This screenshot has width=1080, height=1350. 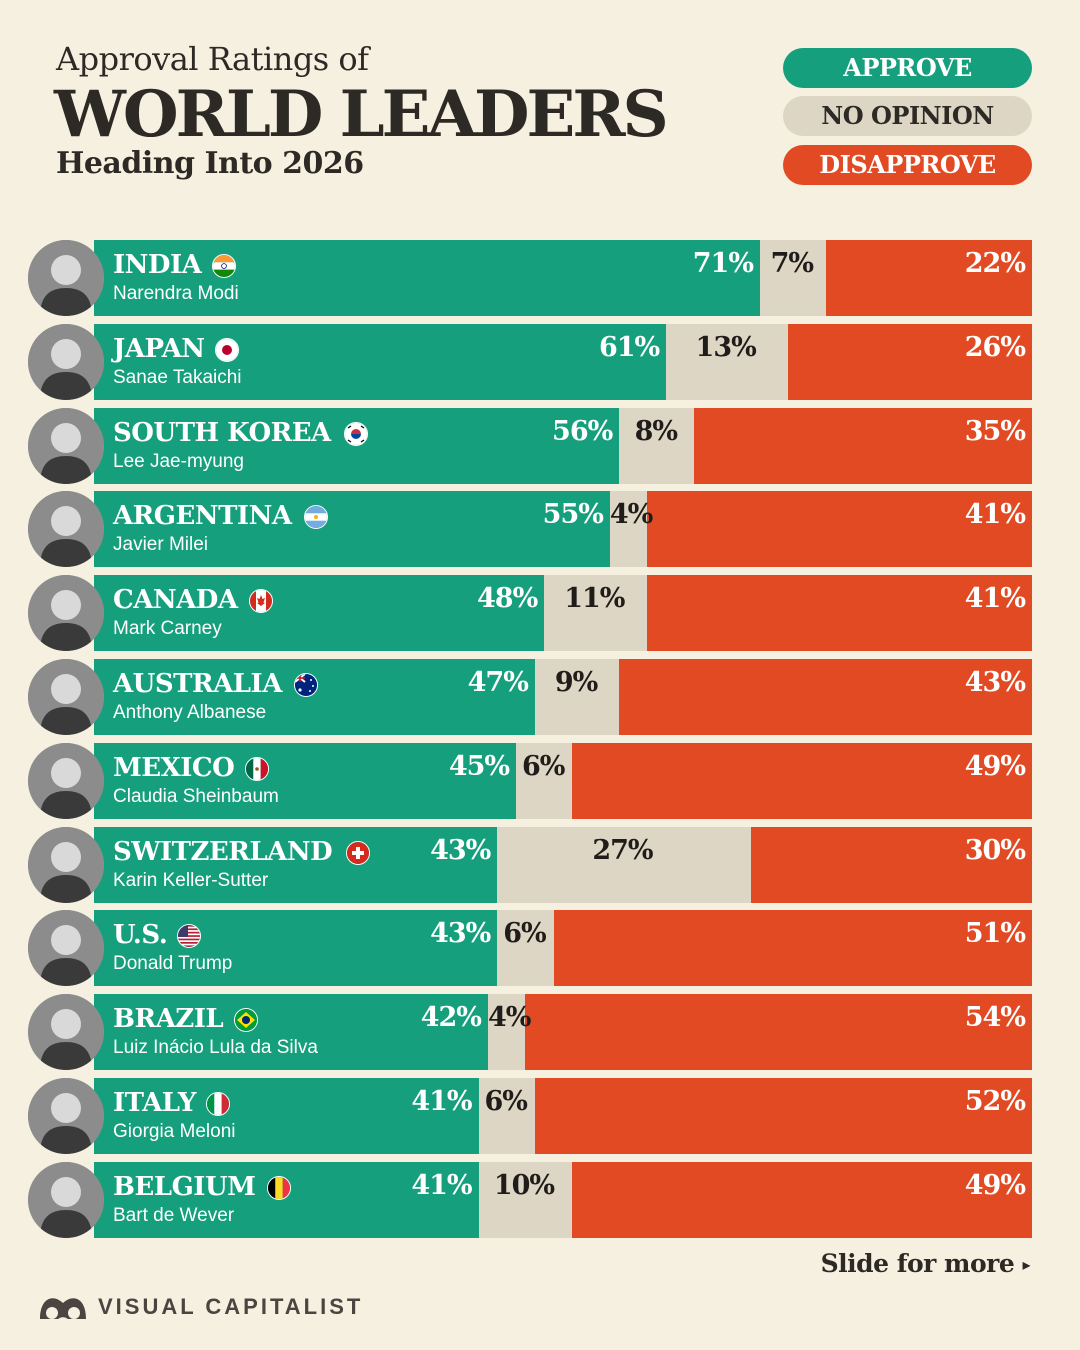 I want to click on label-approve: 45%, so click(x=479, y=766).